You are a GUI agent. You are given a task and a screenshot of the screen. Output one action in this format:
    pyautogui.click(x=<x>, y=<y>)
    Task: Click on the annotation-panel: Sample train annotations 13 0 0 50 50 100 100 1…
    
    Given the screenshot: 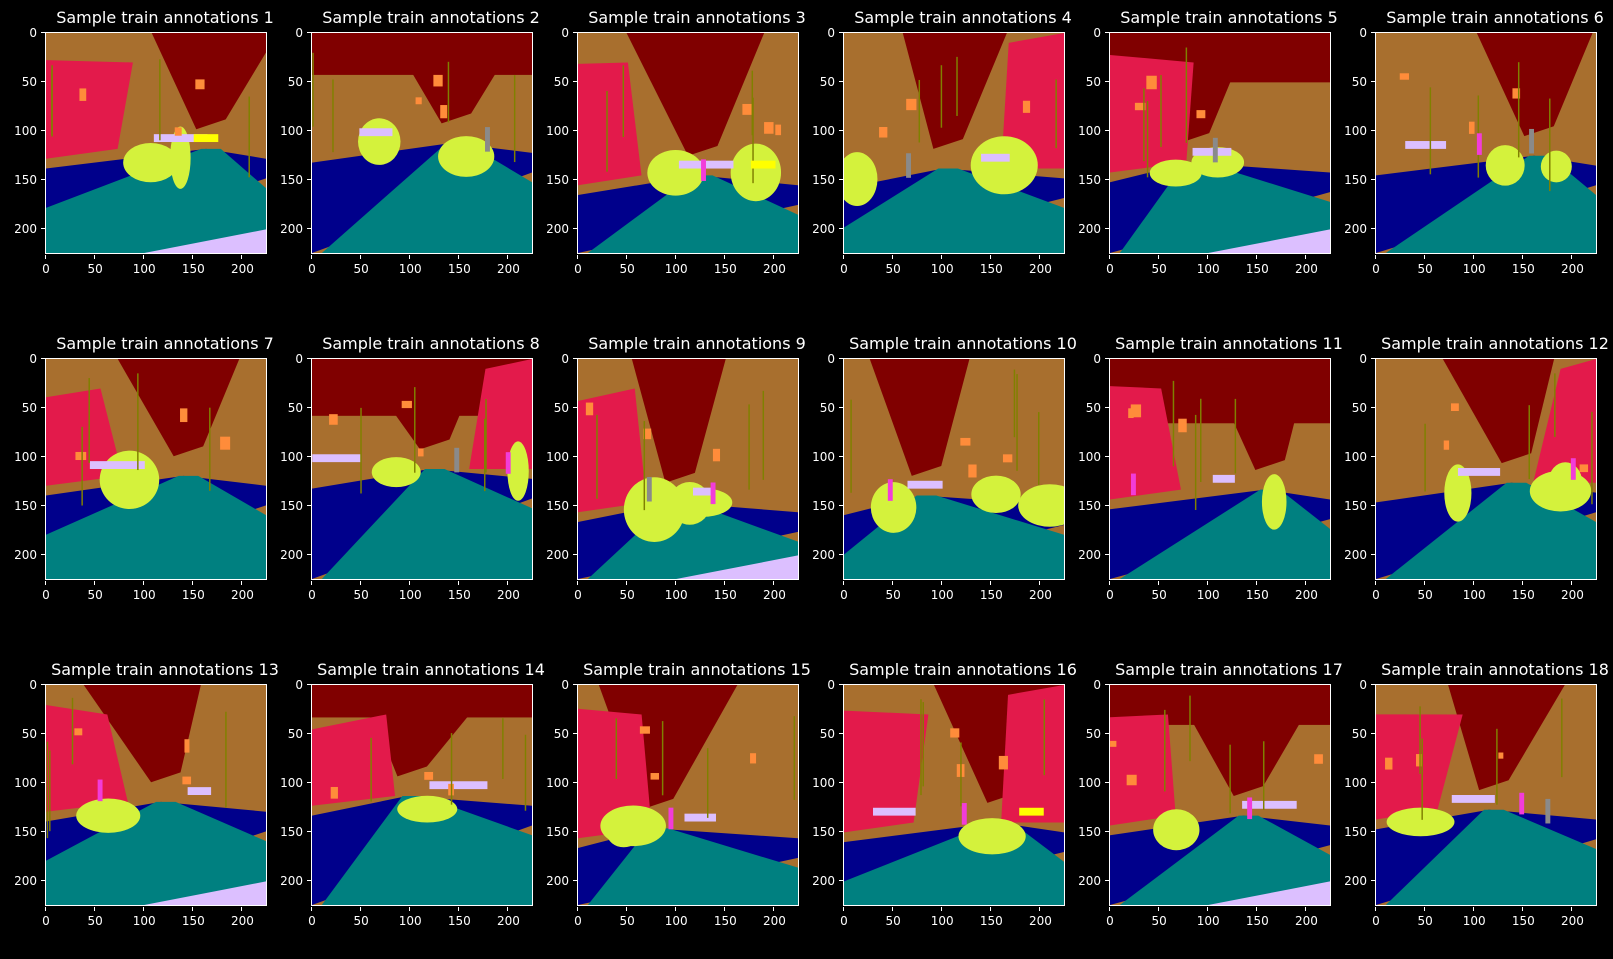 What is the action you would take?
    pyautogui.click(x=149, y=809)
    